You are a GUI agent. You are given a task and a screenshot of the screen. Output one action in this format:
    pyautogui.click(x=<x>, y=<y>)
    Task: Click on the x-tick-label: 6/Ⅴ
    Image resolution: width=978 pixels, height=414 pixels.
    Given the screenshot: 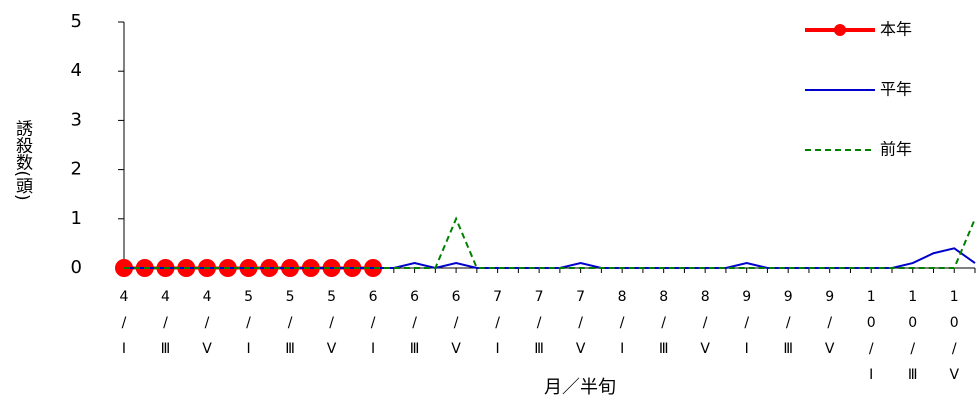 What is the action you would take?
    pyautogui.click(x=456, y=323)
    